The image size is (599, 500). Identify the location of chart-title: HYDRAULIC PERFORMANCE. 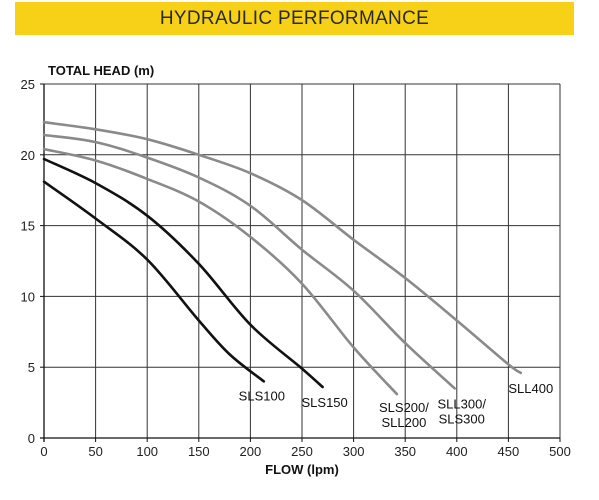
(294, 18).